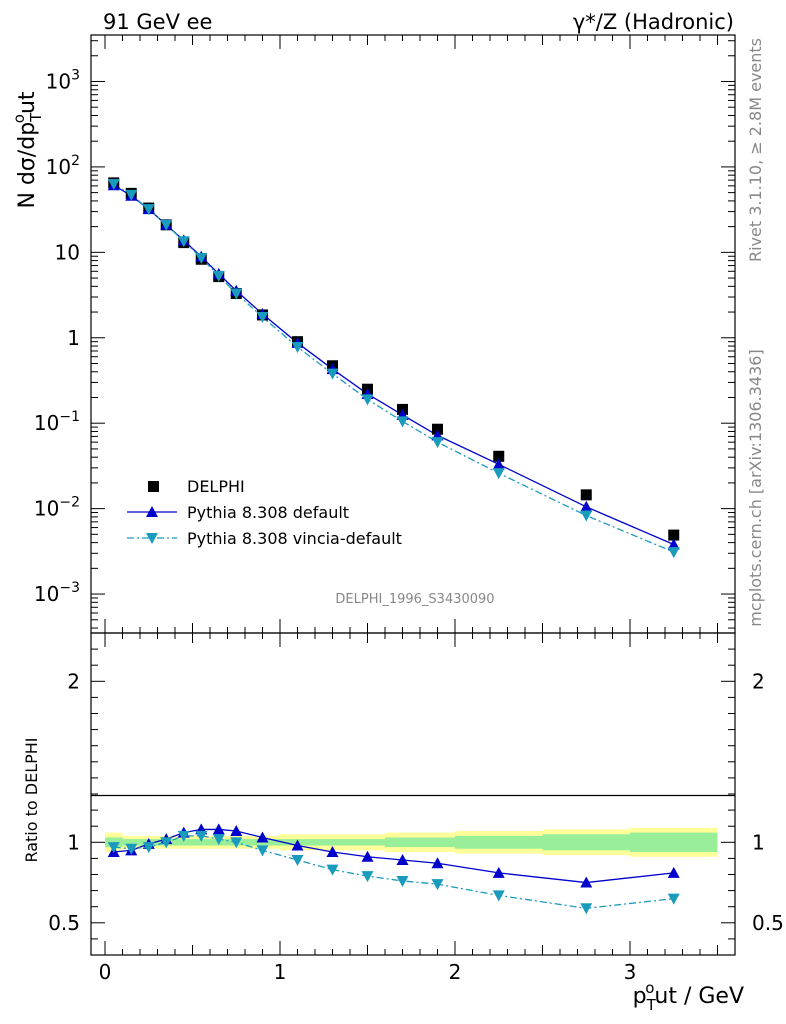 Image resolution: width=786 pixels, height=1024 pixels. Describe the element at coordinates (294, 538) in the screenshot. I see `legend-label-vincia: Pythia 8.308 vincia-default` at that location.